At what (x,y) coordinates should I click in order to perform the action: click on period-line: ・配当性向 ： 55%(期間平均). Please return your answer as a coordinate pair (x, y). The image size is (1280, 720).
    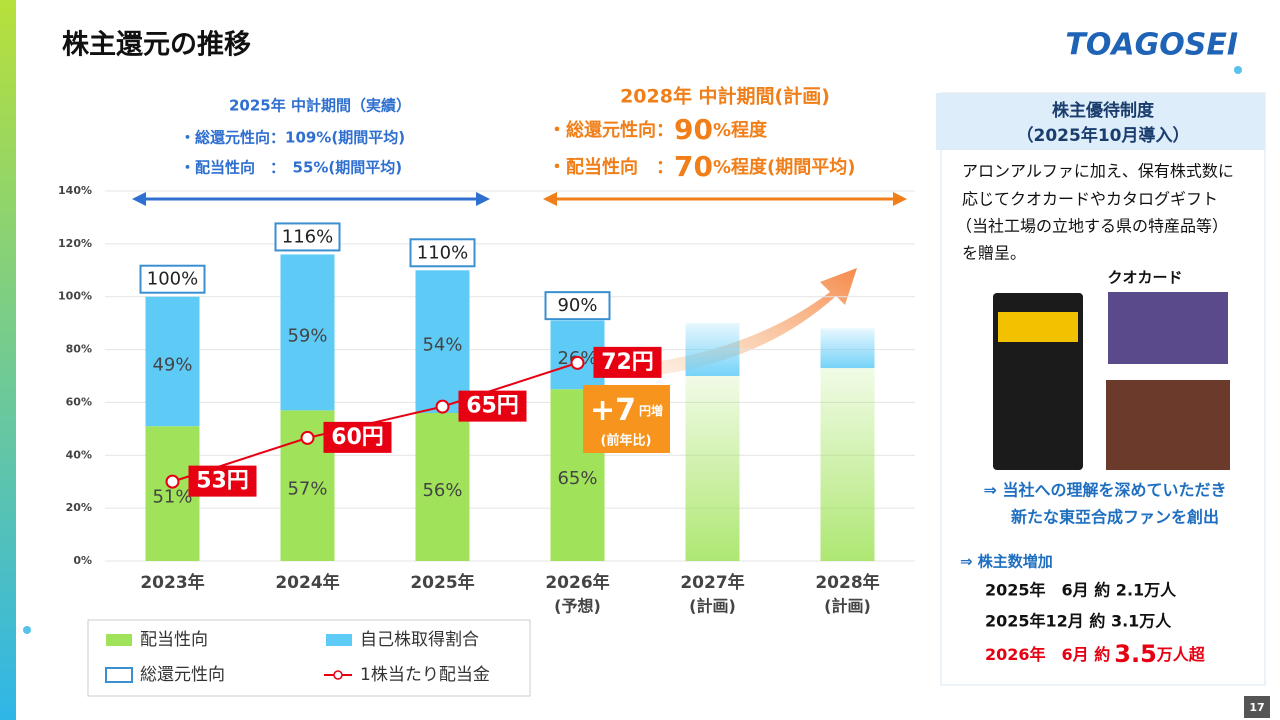
    Looking at the image, I should click on (291, 168).